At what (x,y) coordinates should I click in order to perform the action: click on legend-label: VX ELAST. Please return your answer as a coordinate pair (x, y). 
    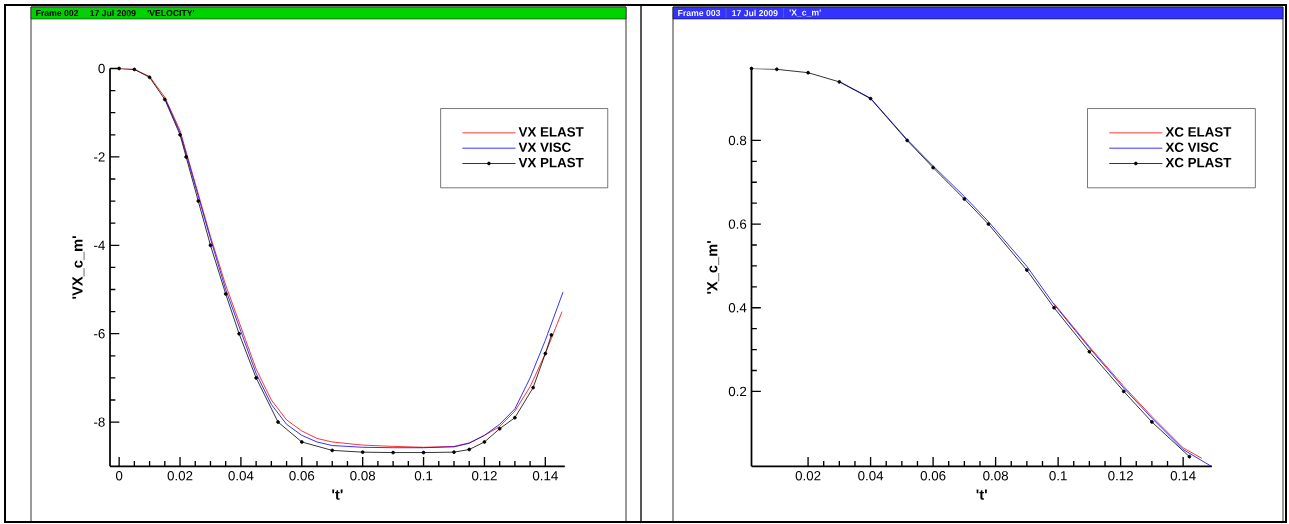
    Looking at the image, I should click on (551, 132).